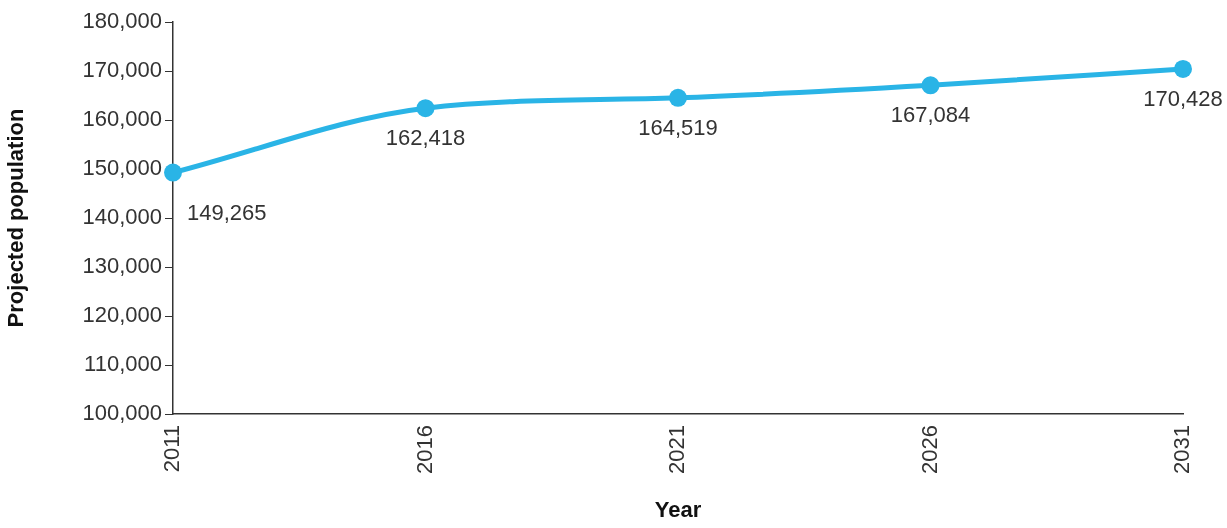  What do you see at coordinates (122, 315) in the screenshot?
I see `y-tick-label: 120,000` at bounding box center [122, 315].